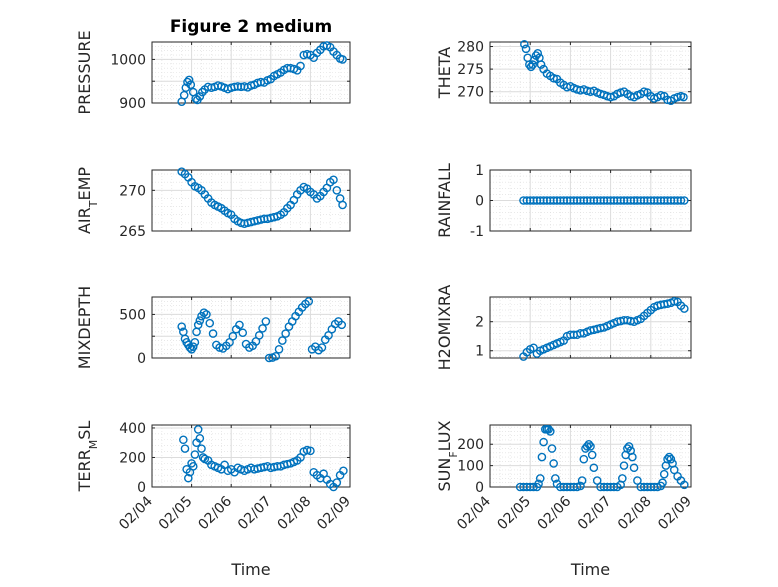 The image size is (778, 587). I want to click on x-axis-label: Time, so click(250, 569).